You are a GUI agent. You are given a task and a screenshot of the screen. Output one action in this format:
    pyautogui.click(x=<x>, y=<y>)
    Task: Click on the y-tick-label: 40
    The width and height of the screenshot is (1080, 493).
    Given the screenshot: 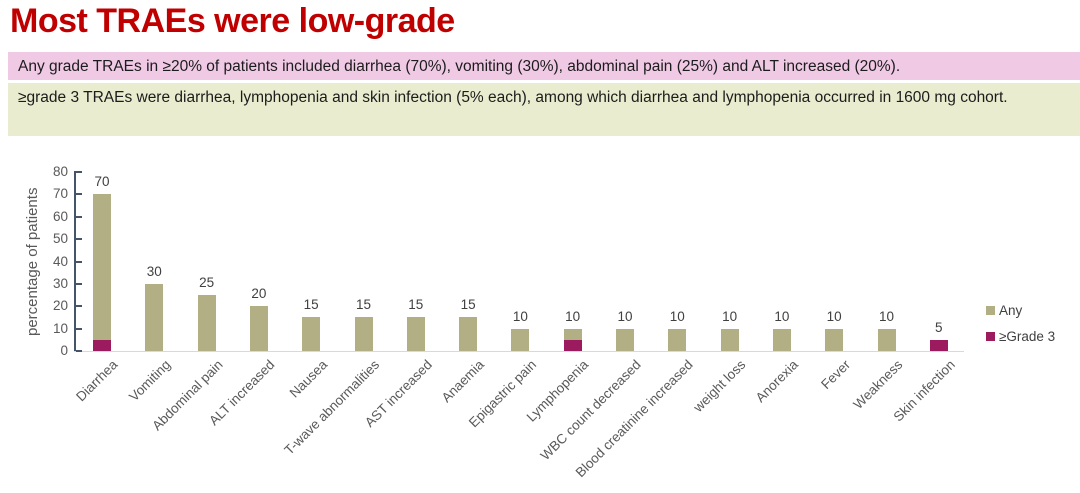 What is the action you would take?
    pyautogui.click(x=60, y=261)
    